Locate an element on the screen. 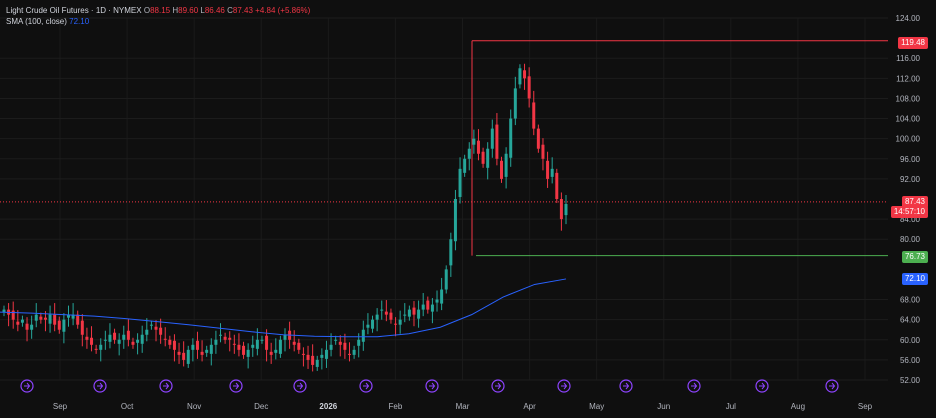  price-tick-label: 116.00 is located at coordinates (908, 58).